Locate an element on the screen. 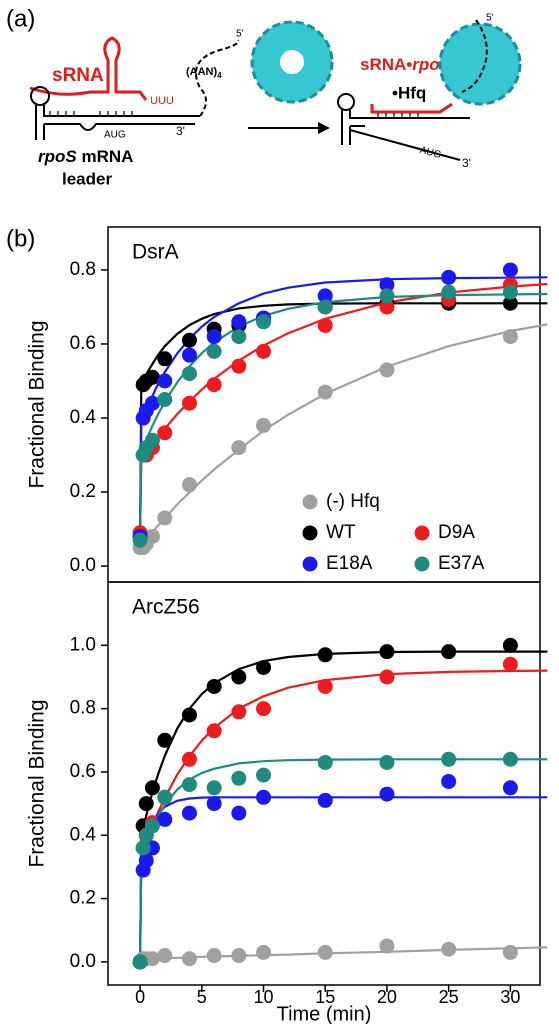  x-tick-label: 0 is located at coordinates (140, 997).